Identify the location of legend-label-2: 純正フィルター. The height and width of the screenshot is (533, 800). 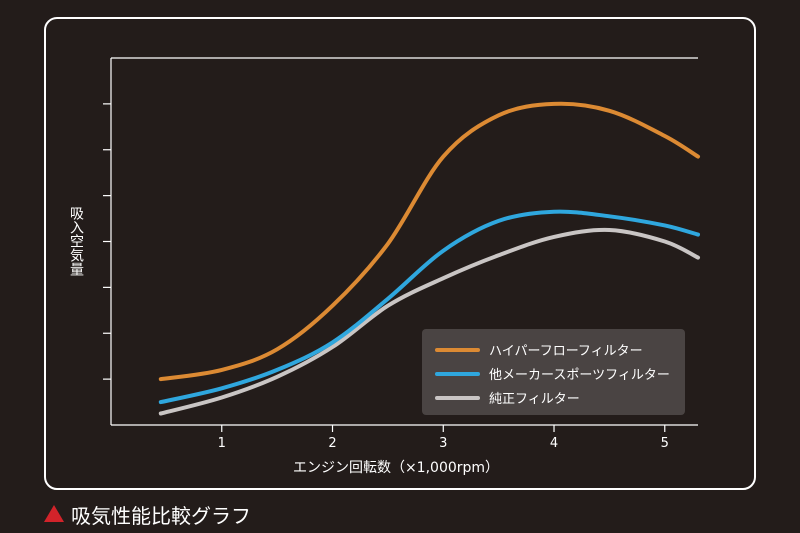
(534, 399).